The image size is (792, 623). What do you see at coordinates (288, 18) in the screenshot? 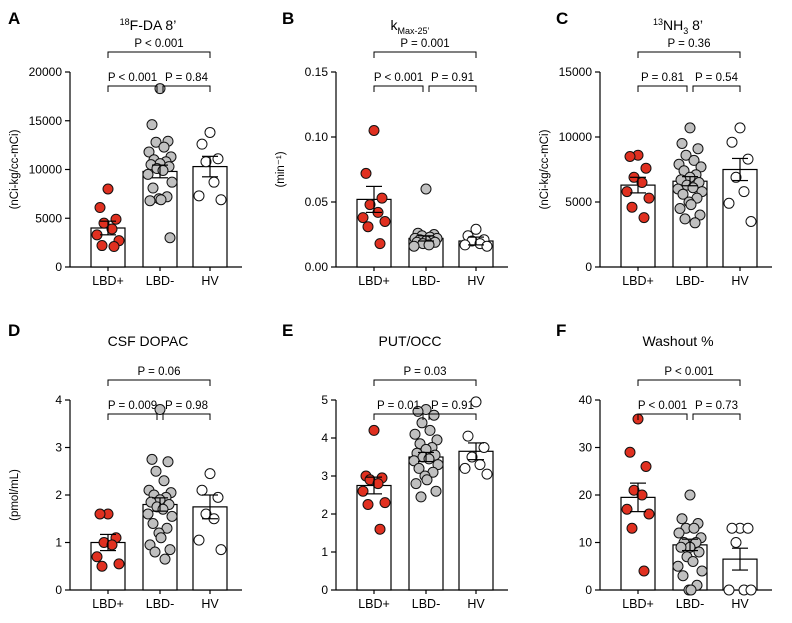
I see `panel-letter: B` at bounding box center [288, 18].